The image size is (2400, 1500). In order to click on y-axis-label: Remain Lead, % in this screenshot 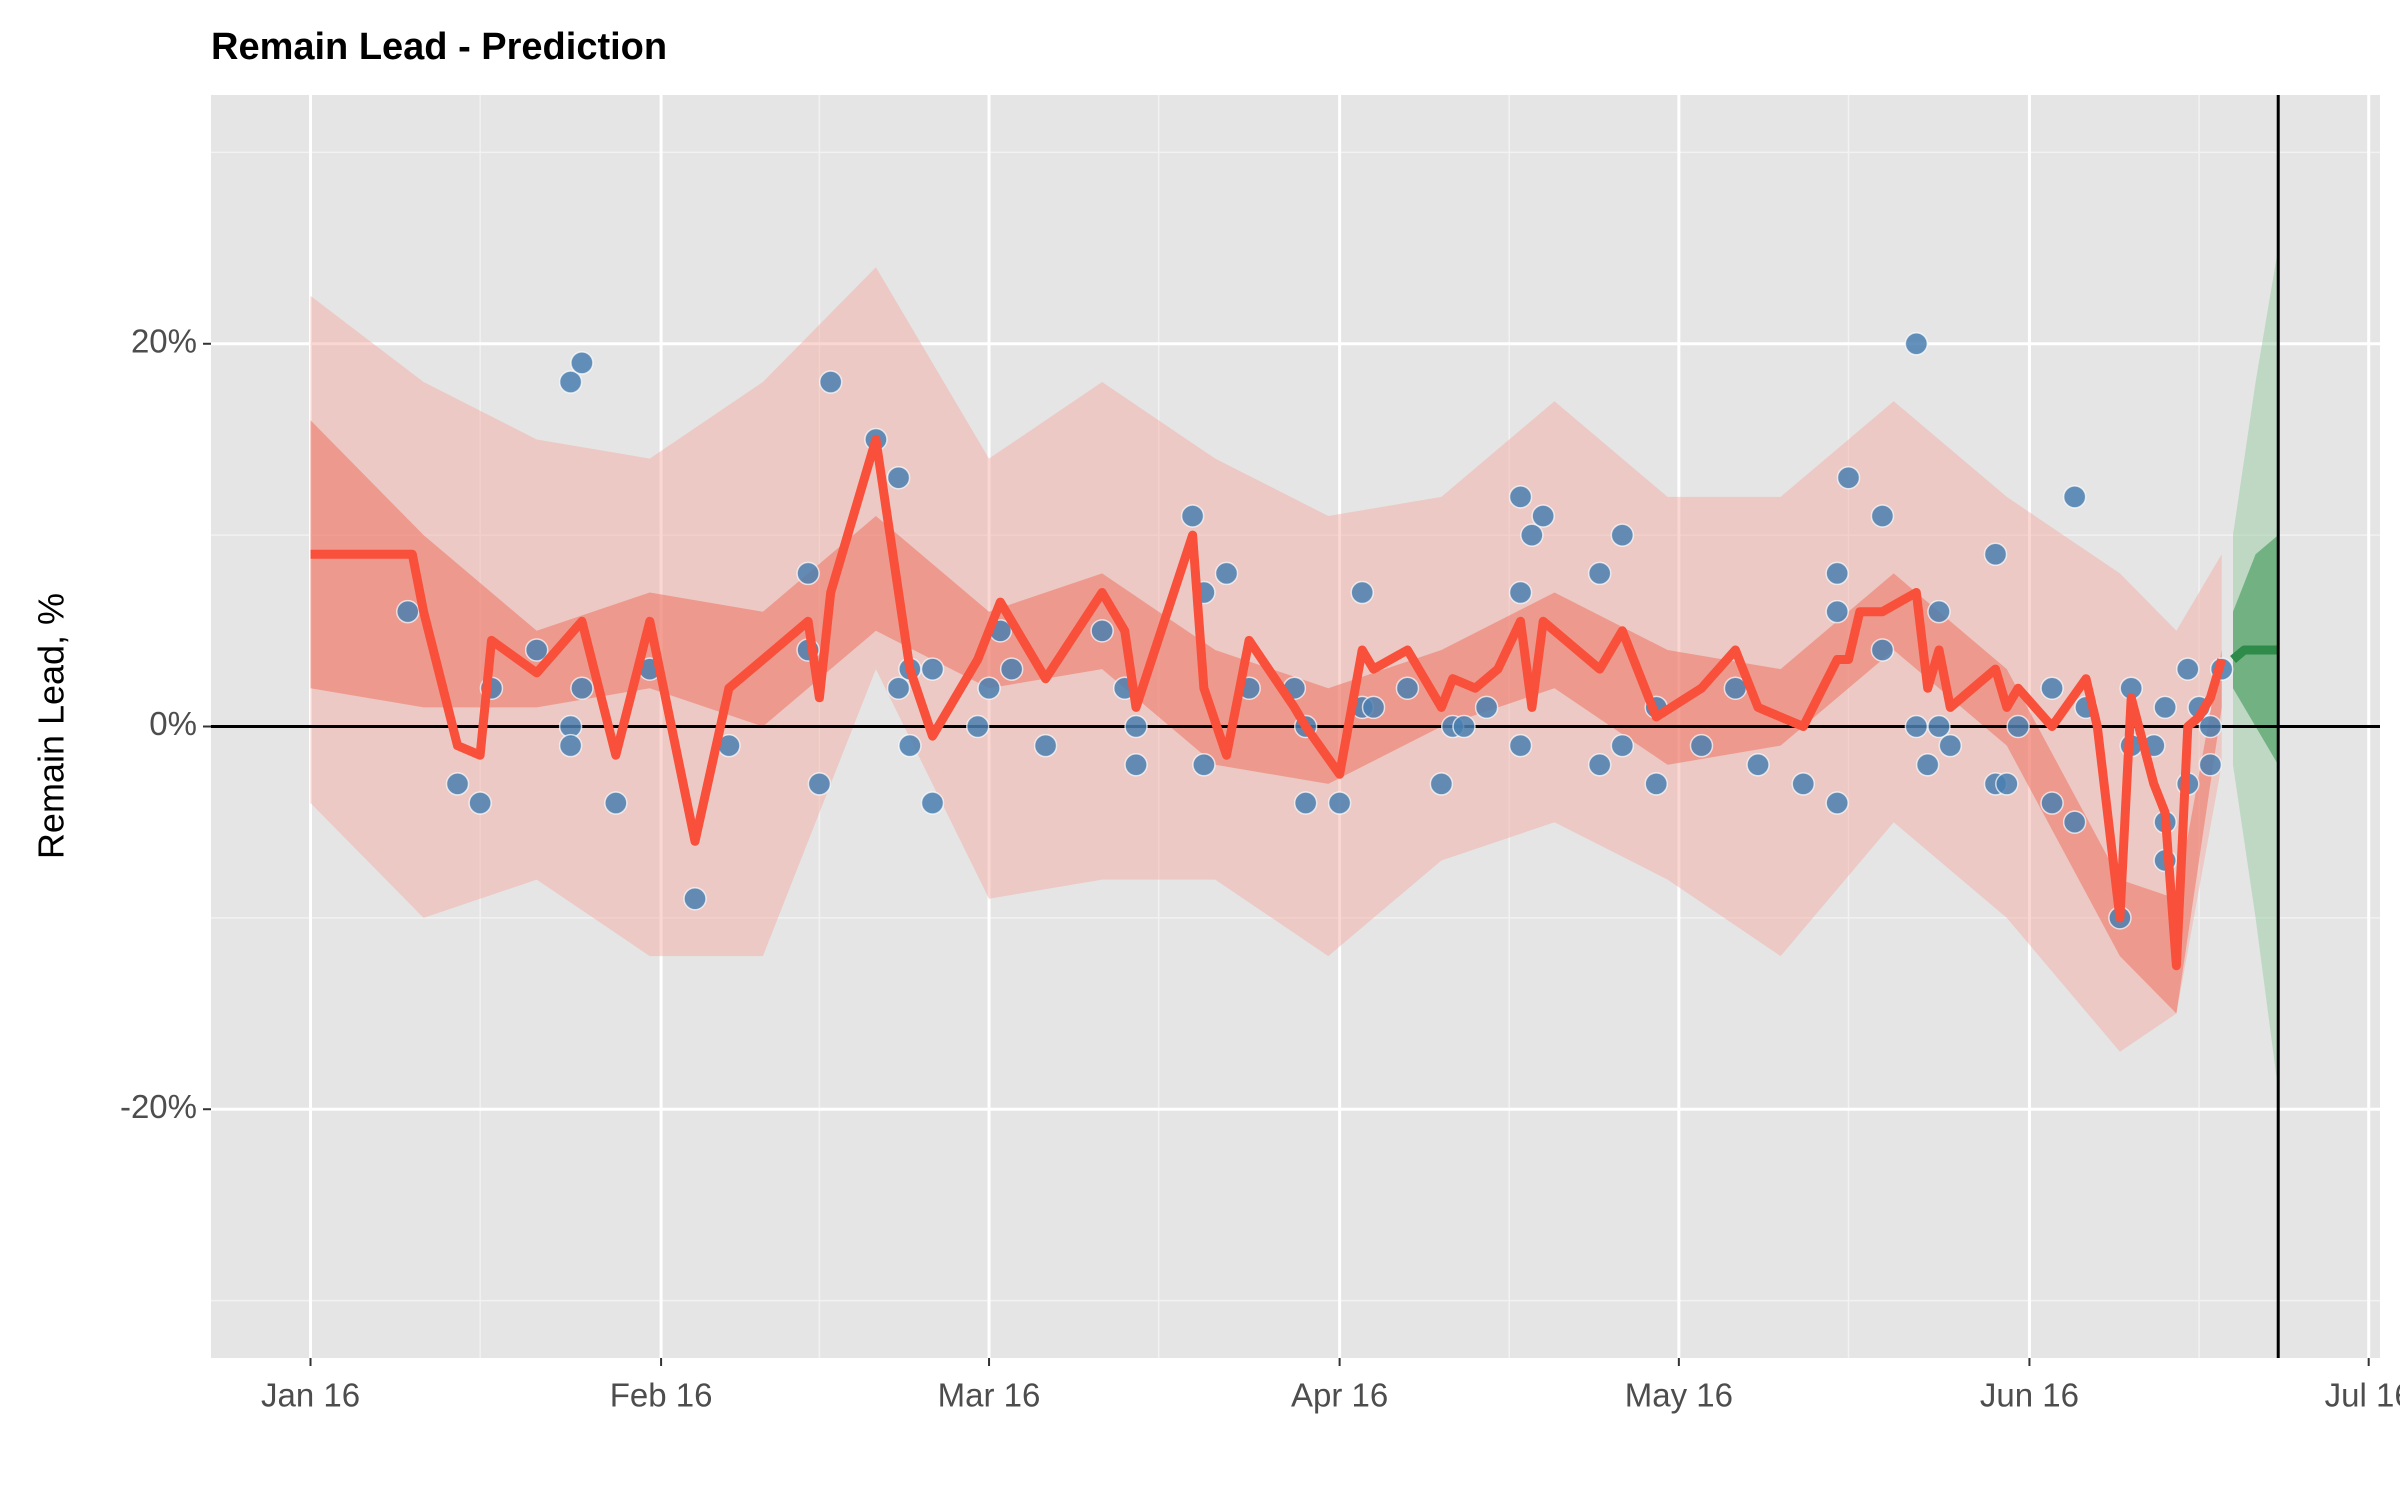, I will do `click(51, 726)`.